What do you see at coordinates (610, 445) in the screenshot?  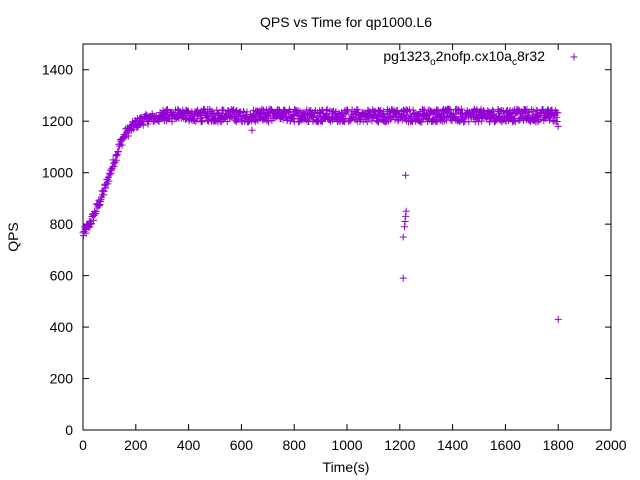 I see `x-tick-label: 2000` at bounding box center [610, 445].